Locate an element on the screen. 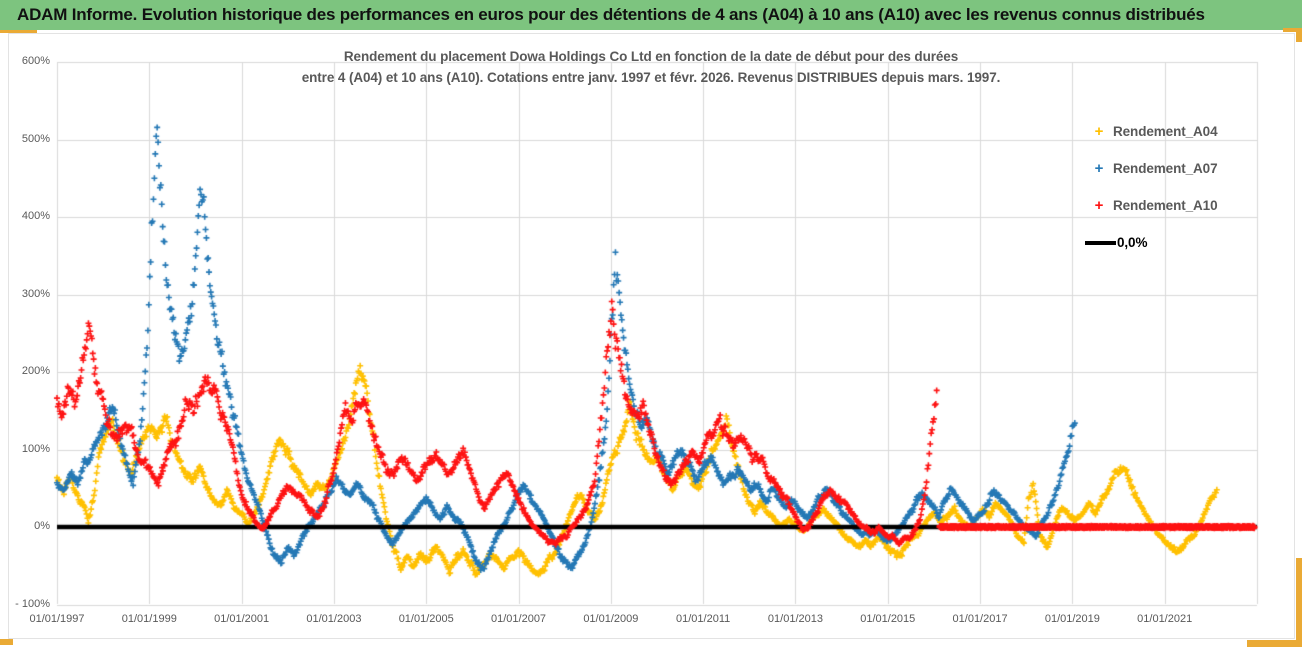  legend-item-rendement-a04: + Rendement_A04 is located at coordinates (1151, 131).